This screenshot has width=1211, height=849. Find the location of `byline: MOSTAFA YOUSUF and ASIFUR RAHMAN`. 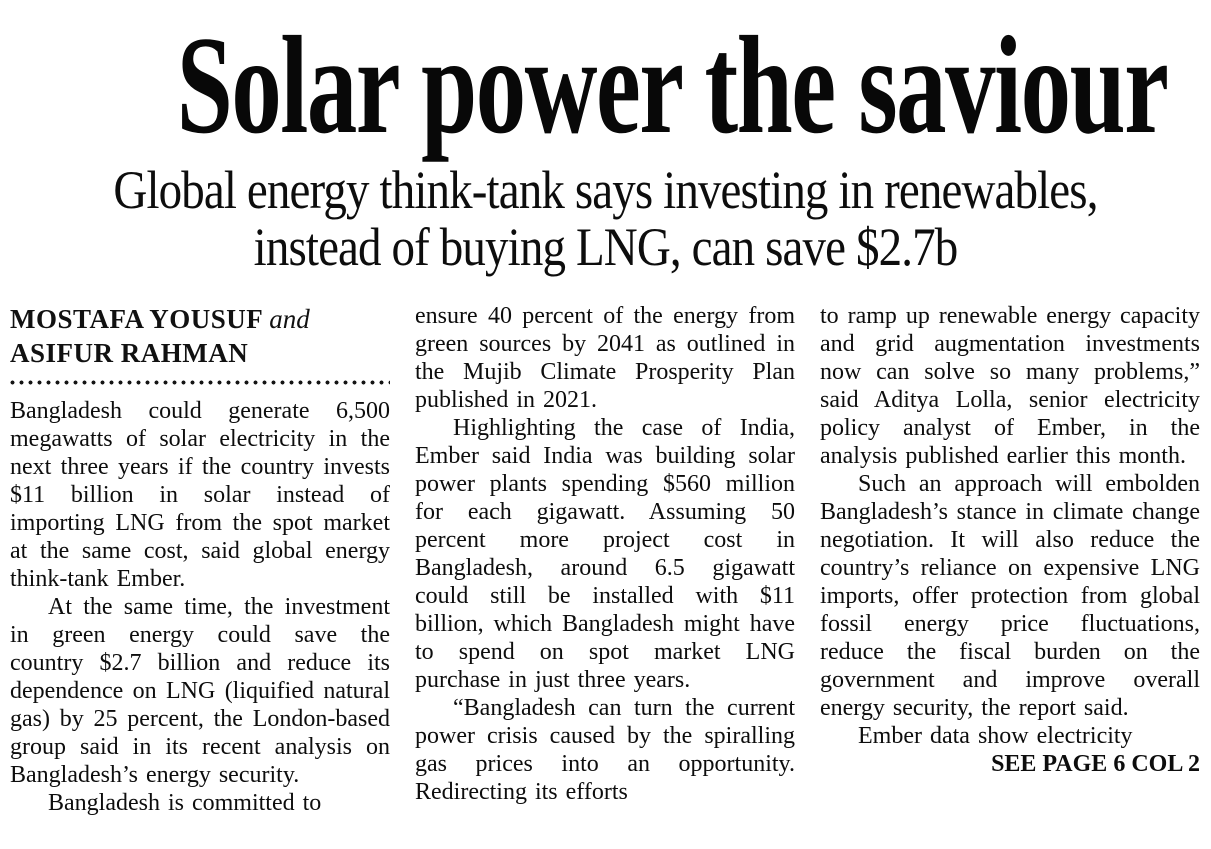

byline: MOSTAFA YOUSUF and ASIFUR RAHMAN is located at coordinates (200, 336).